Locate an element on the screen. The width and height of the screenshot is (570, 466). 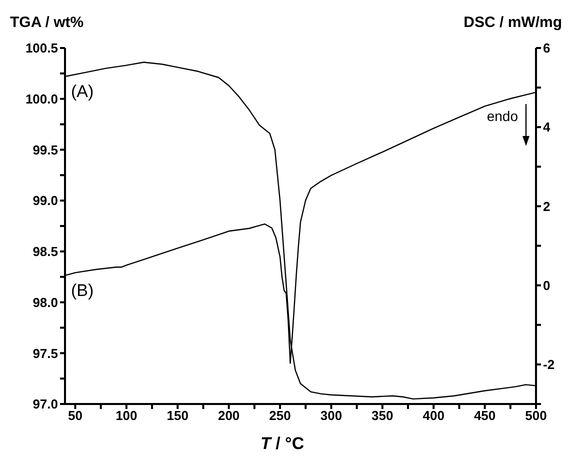
y2-tick-label: -2 is located at coordinates (549, 364).